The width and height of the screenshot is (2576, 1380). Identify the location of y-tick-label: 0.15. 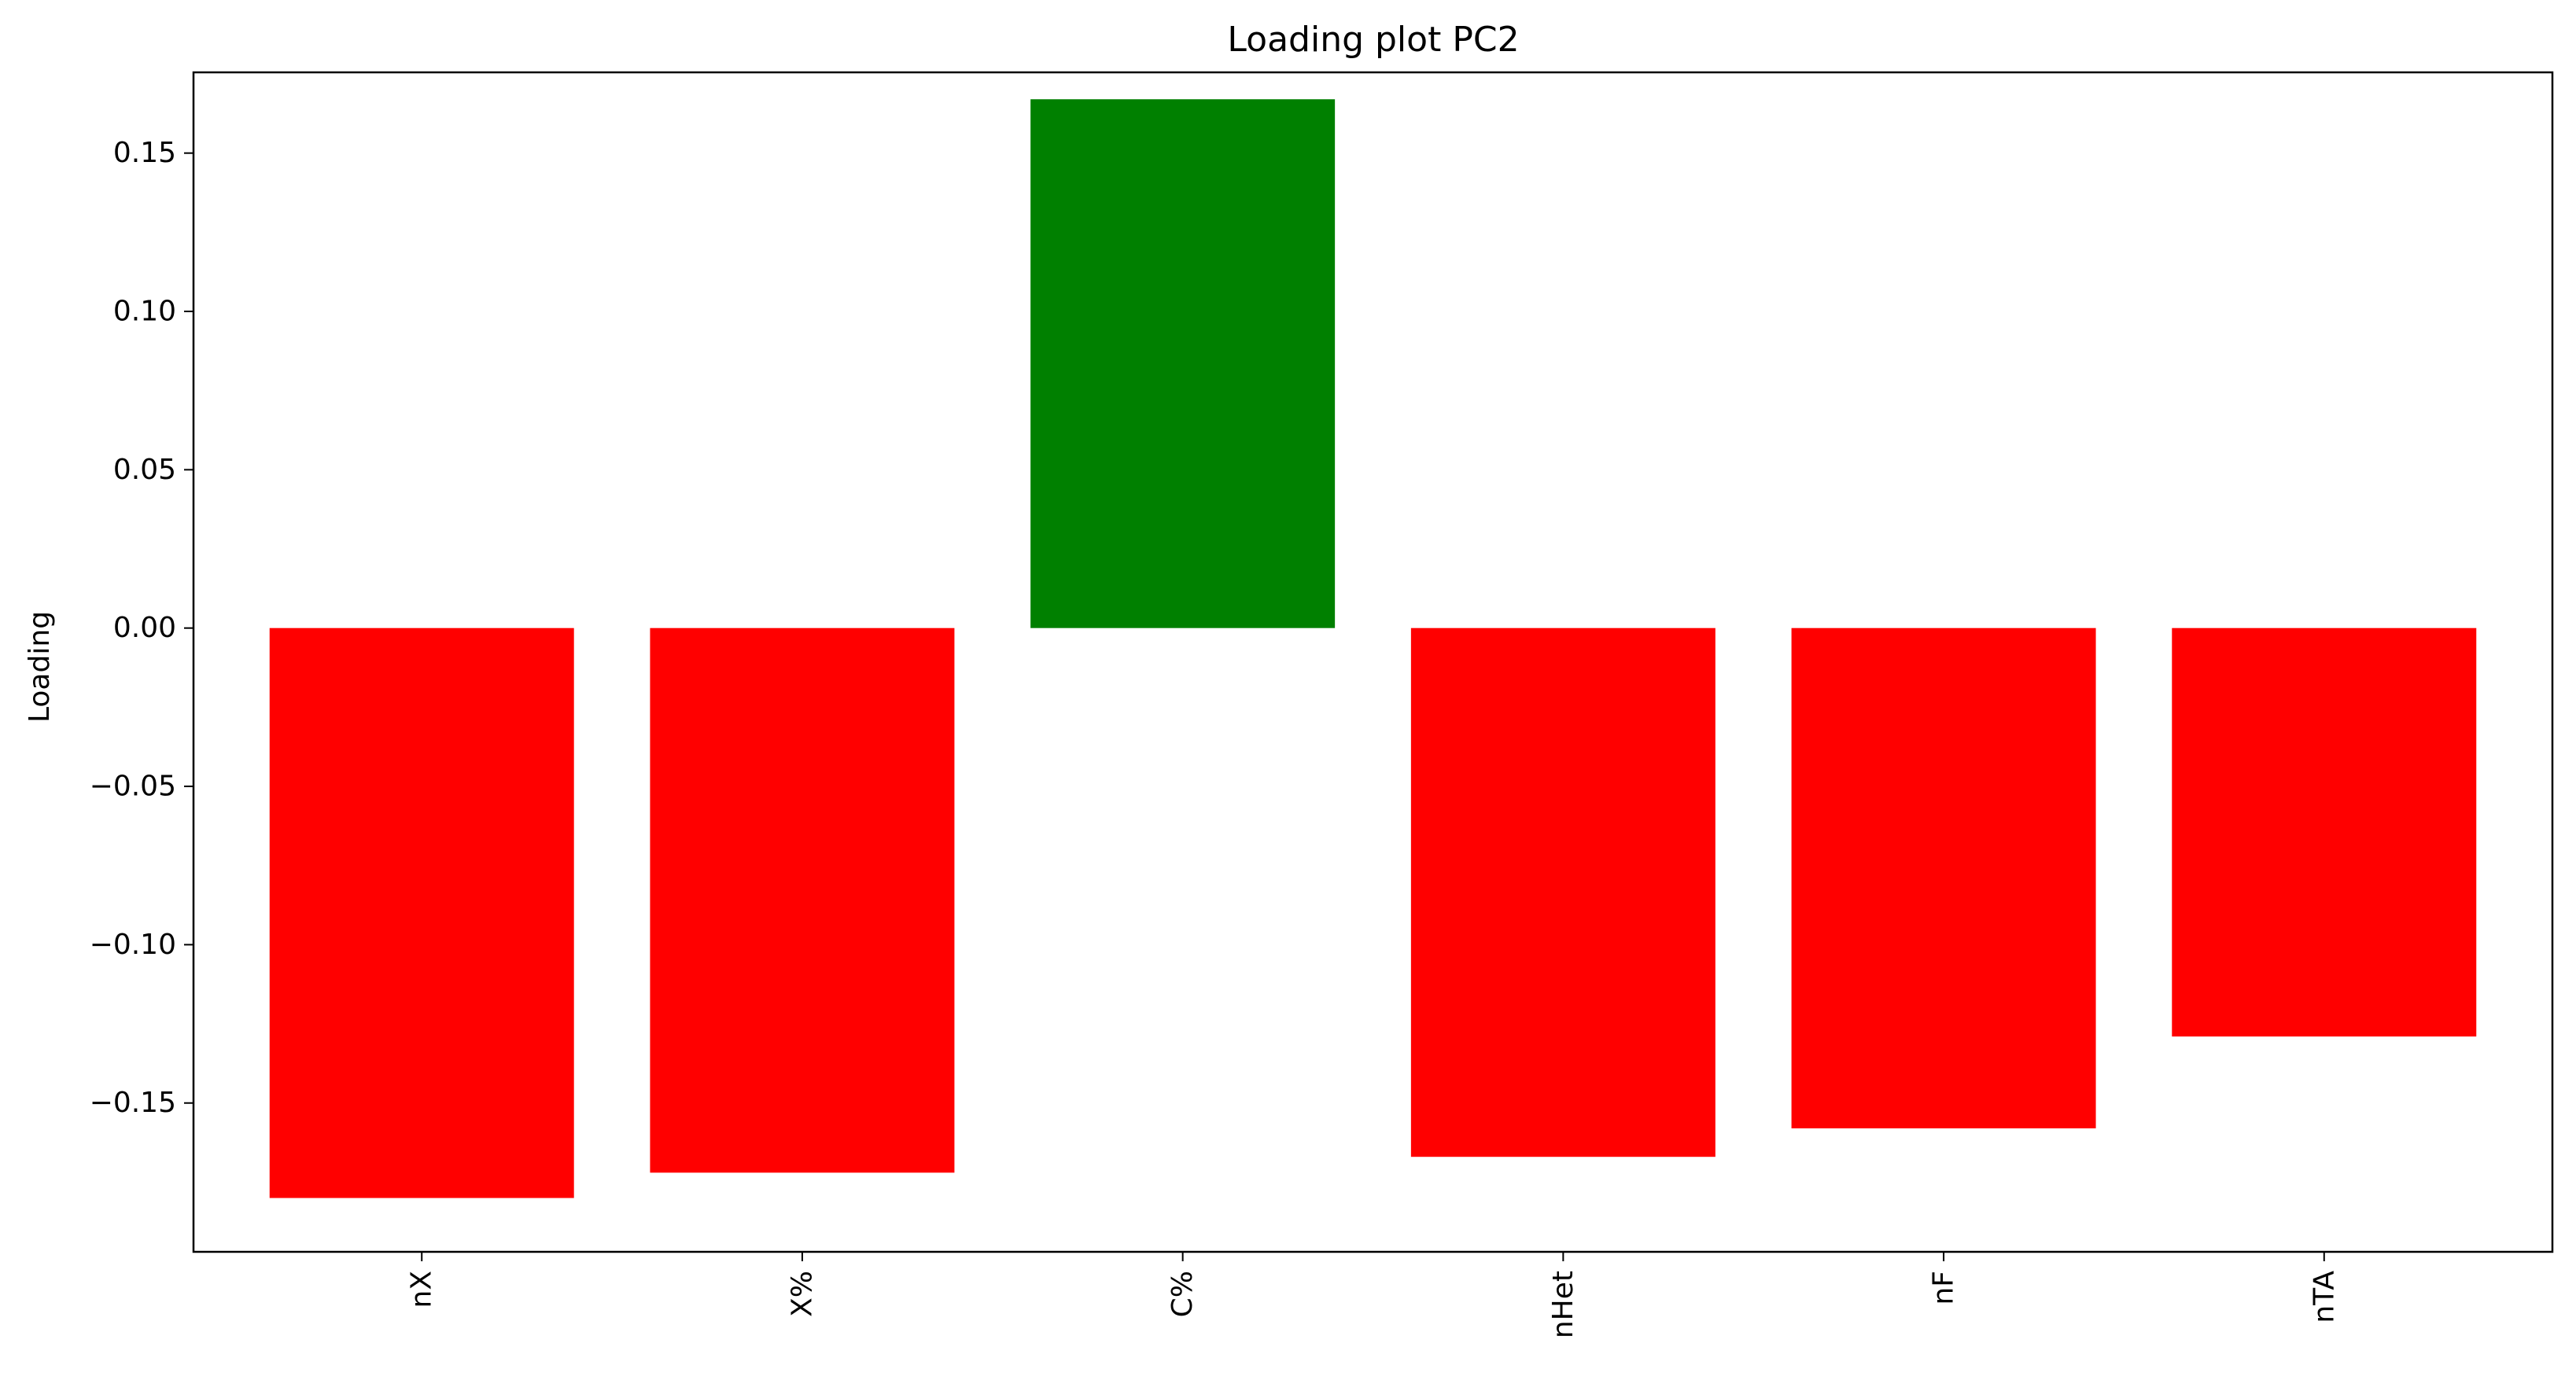
(144, 153).